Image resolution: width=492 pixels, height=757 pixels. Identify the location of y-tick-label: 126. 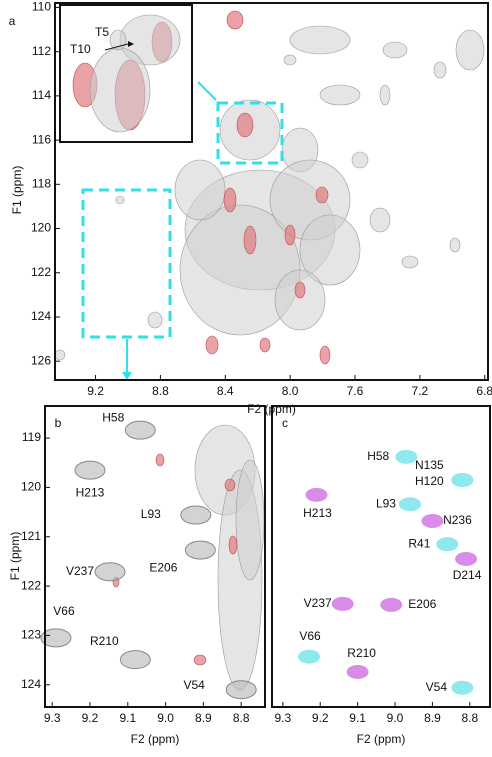
(41, 360).